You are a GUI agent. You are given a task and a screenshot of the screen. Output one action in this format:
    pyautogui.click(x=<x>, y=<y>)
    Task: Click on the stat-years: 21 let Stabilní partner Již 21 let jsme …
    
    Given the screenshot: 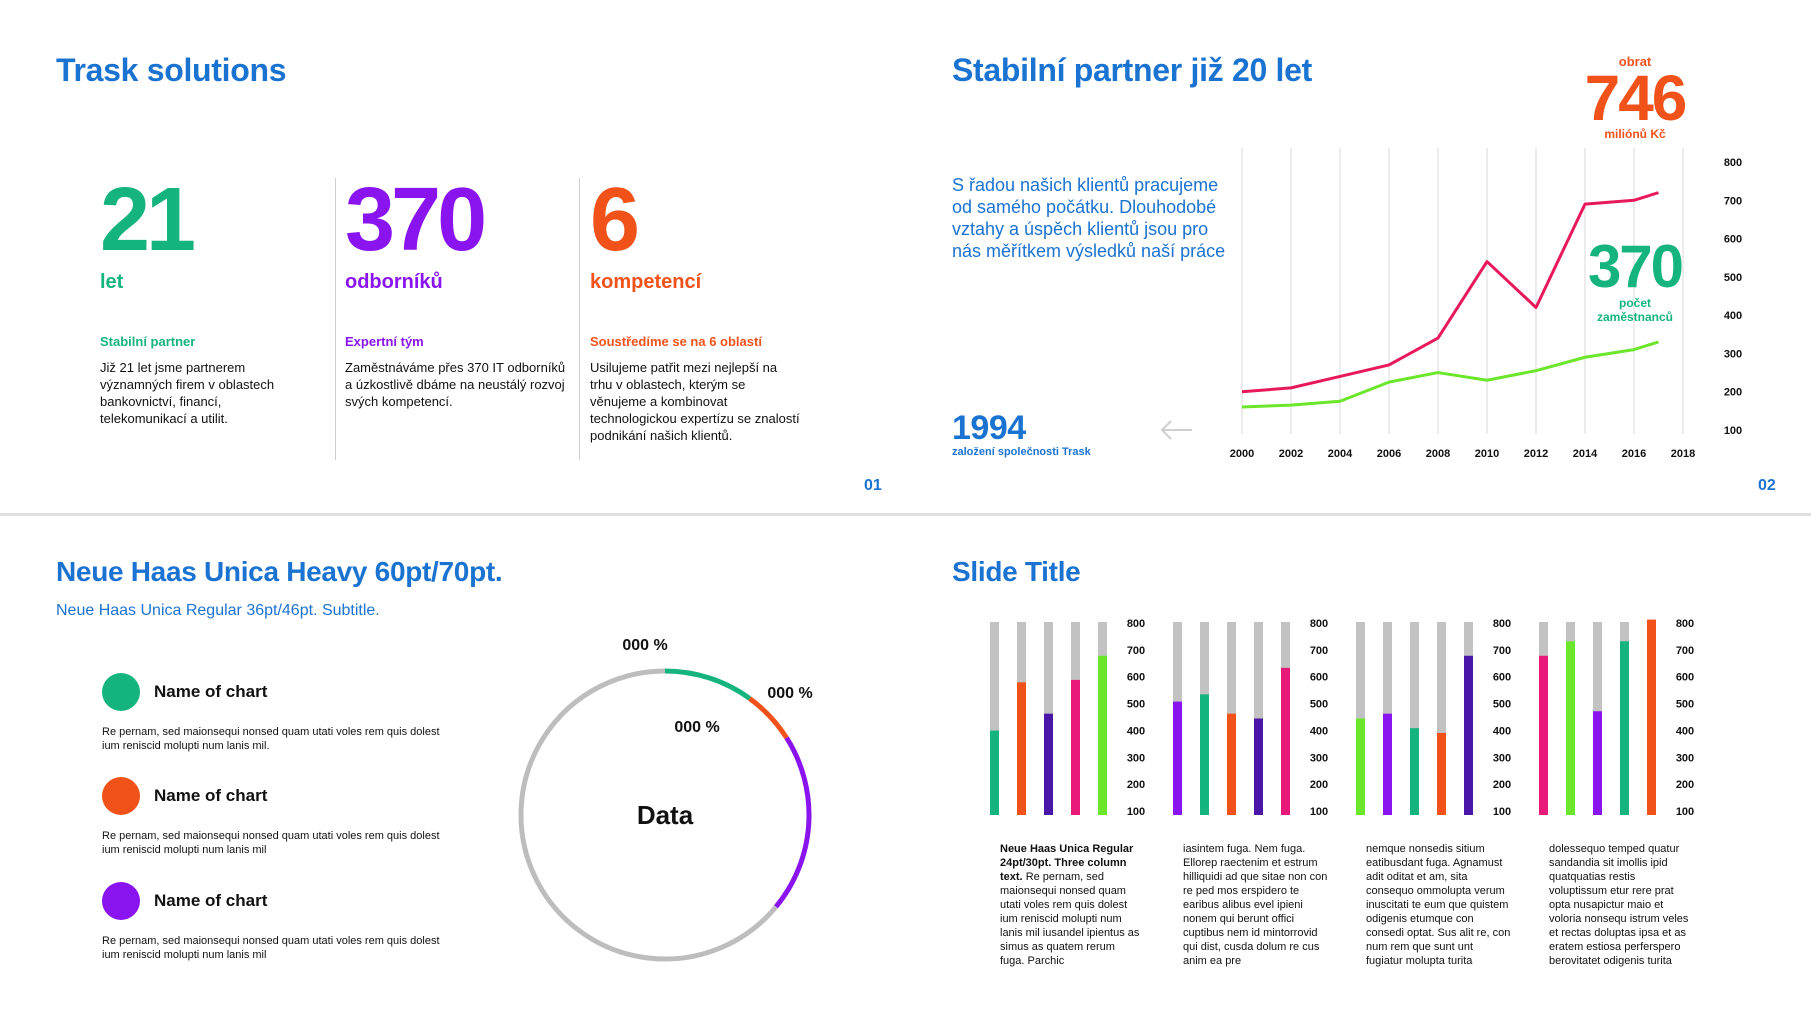 What is the action you would take?
    pyautogui.click(x=210, y=301)
    